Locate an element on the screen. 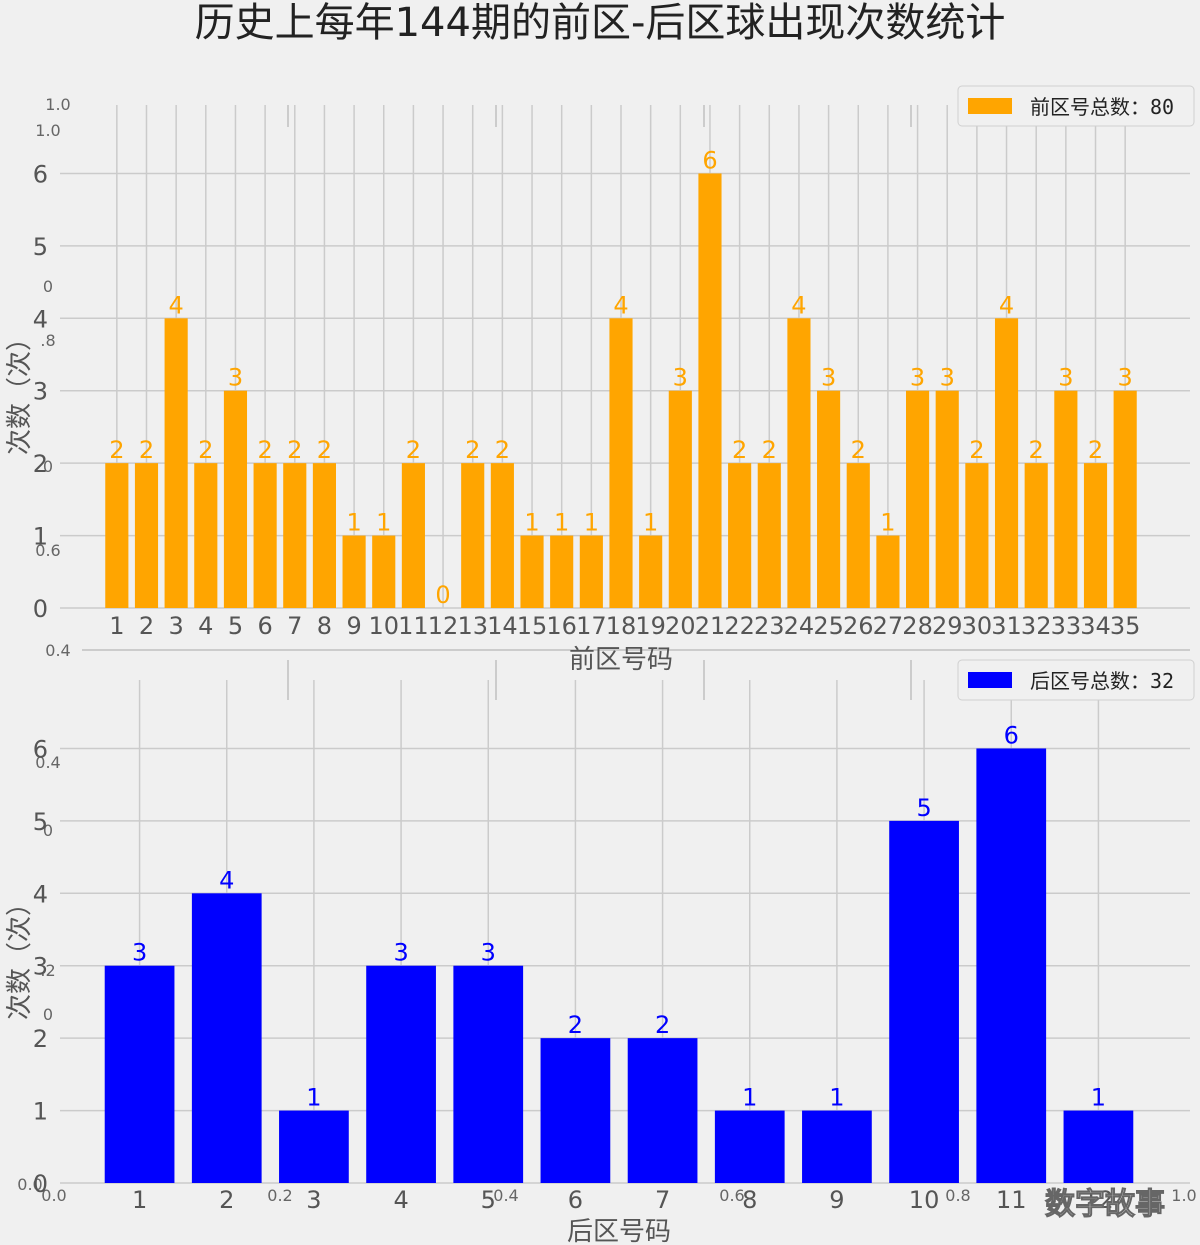  ghost-tick-label: 0.6 is located at coordinates (731, 1195).